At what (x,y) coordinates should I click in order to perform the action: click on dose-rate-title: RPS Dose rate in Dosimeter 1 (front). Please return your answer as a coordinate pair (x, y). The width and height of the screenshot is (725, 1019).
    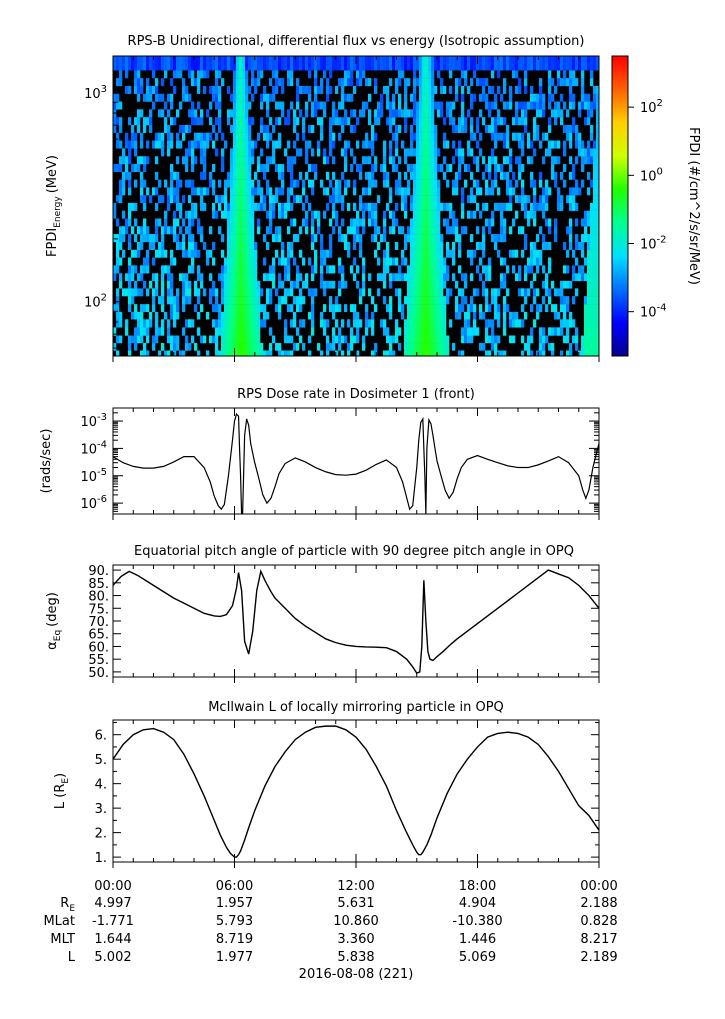
    Looking at the image, I should click on (356, 394).